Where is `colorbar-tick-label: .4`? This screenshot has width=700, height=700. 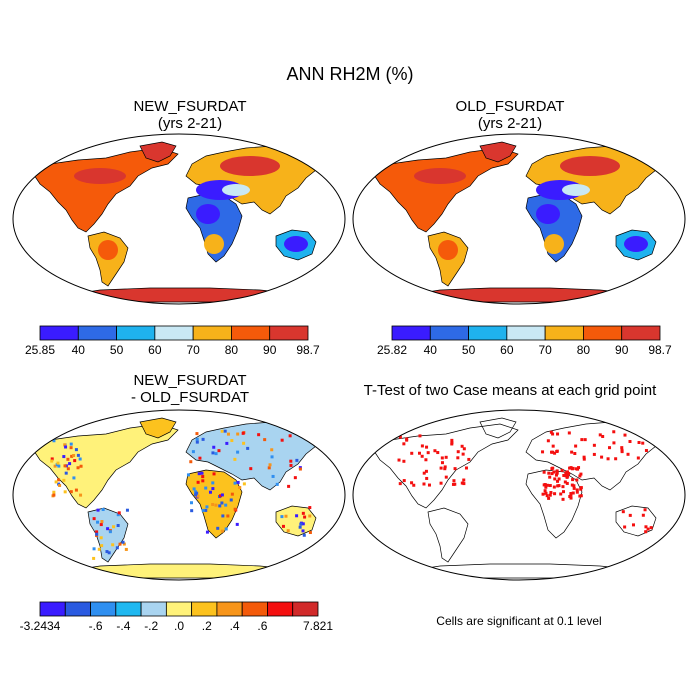
colorbar-tick-label: .4 is located at coordinates (235, 626).